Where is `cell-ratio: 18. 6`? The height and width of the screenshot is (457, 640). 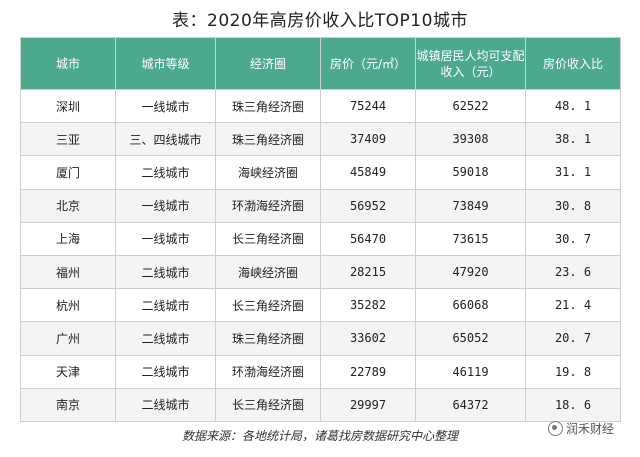
cell-ratio: 18. 6 is located at coordinates (573, 404).